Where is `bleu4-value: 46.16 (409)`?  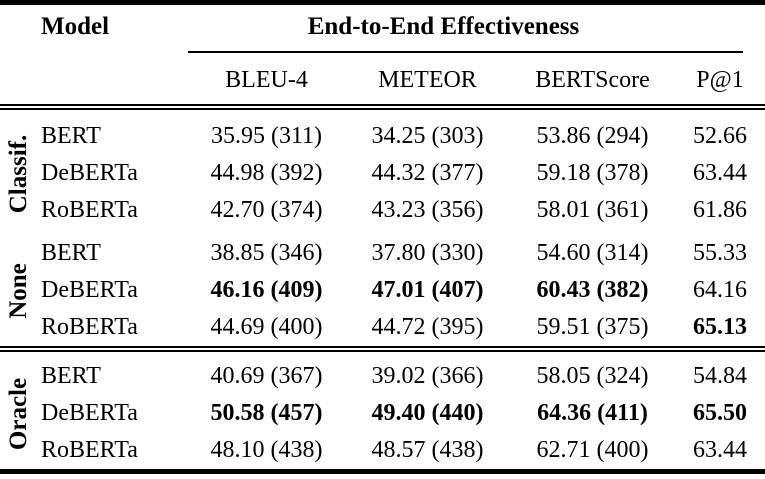
bleu4-value: 46.16 (409) is located at coordinates (266, 290).